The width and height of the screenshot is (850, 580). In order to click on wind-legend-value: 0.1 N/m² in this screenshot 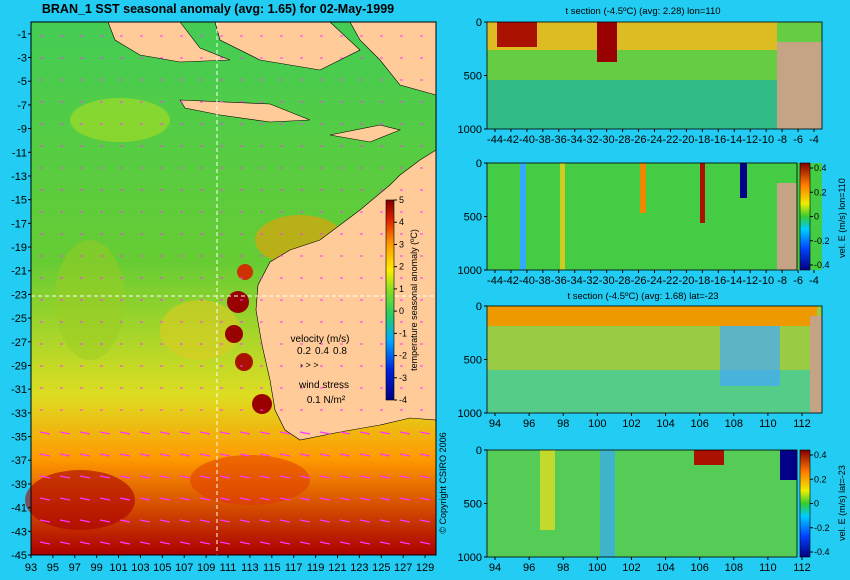, I will do `click(326, 400)`.